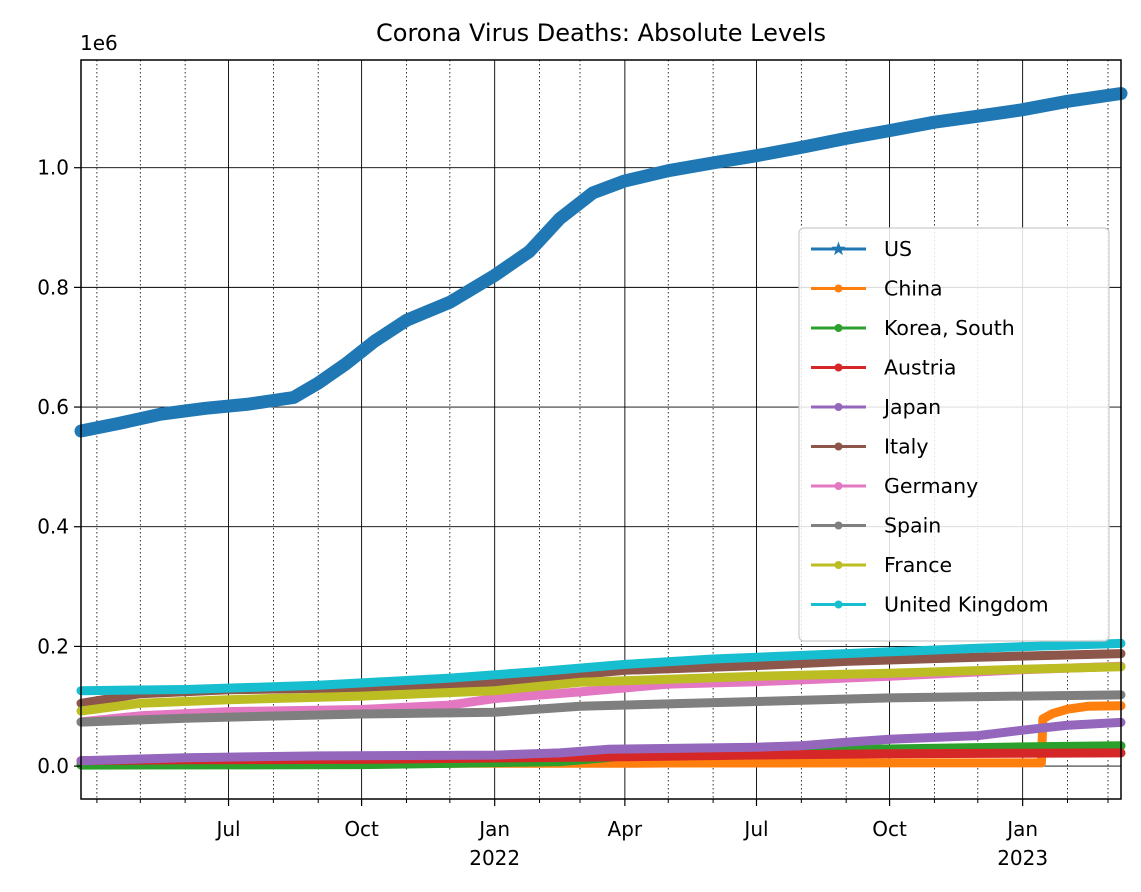  Describe the element at coordinates (53, 646) in the screenshot. I see `y-tick-label: 0.2` at that location.